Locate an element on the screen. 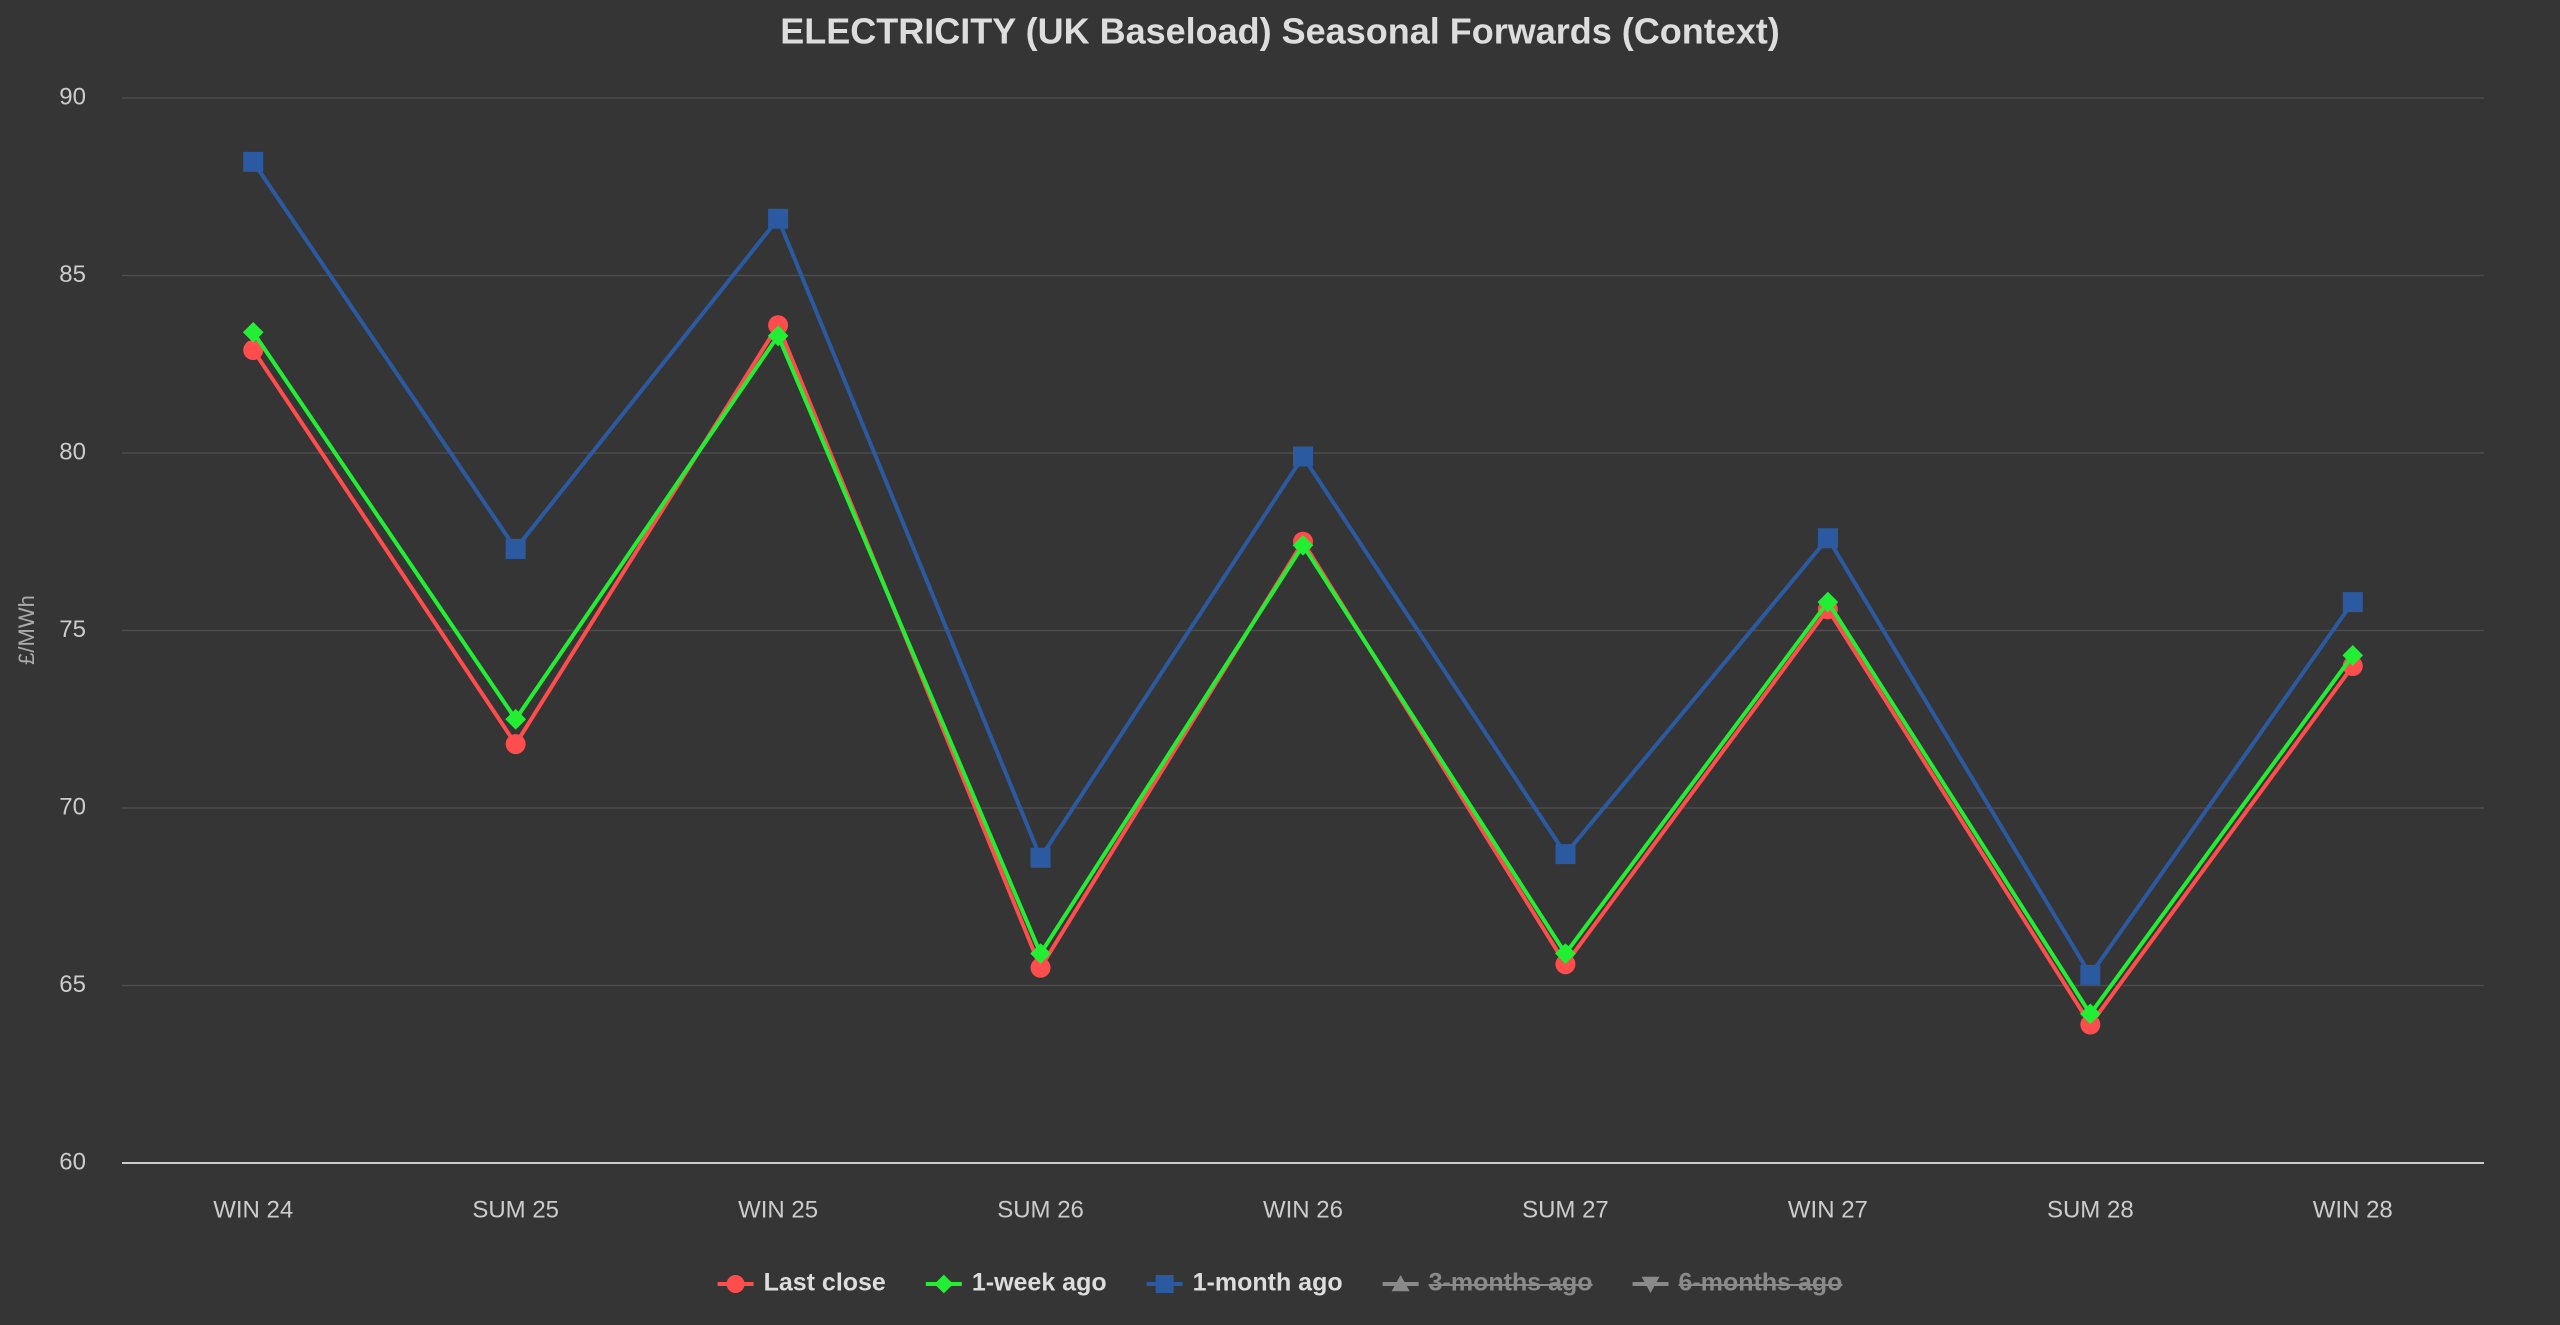 The height and width of the screenshot is (1325, 2560). x-tick-label: SUM 27 is located at coordinates (1565, 1209).